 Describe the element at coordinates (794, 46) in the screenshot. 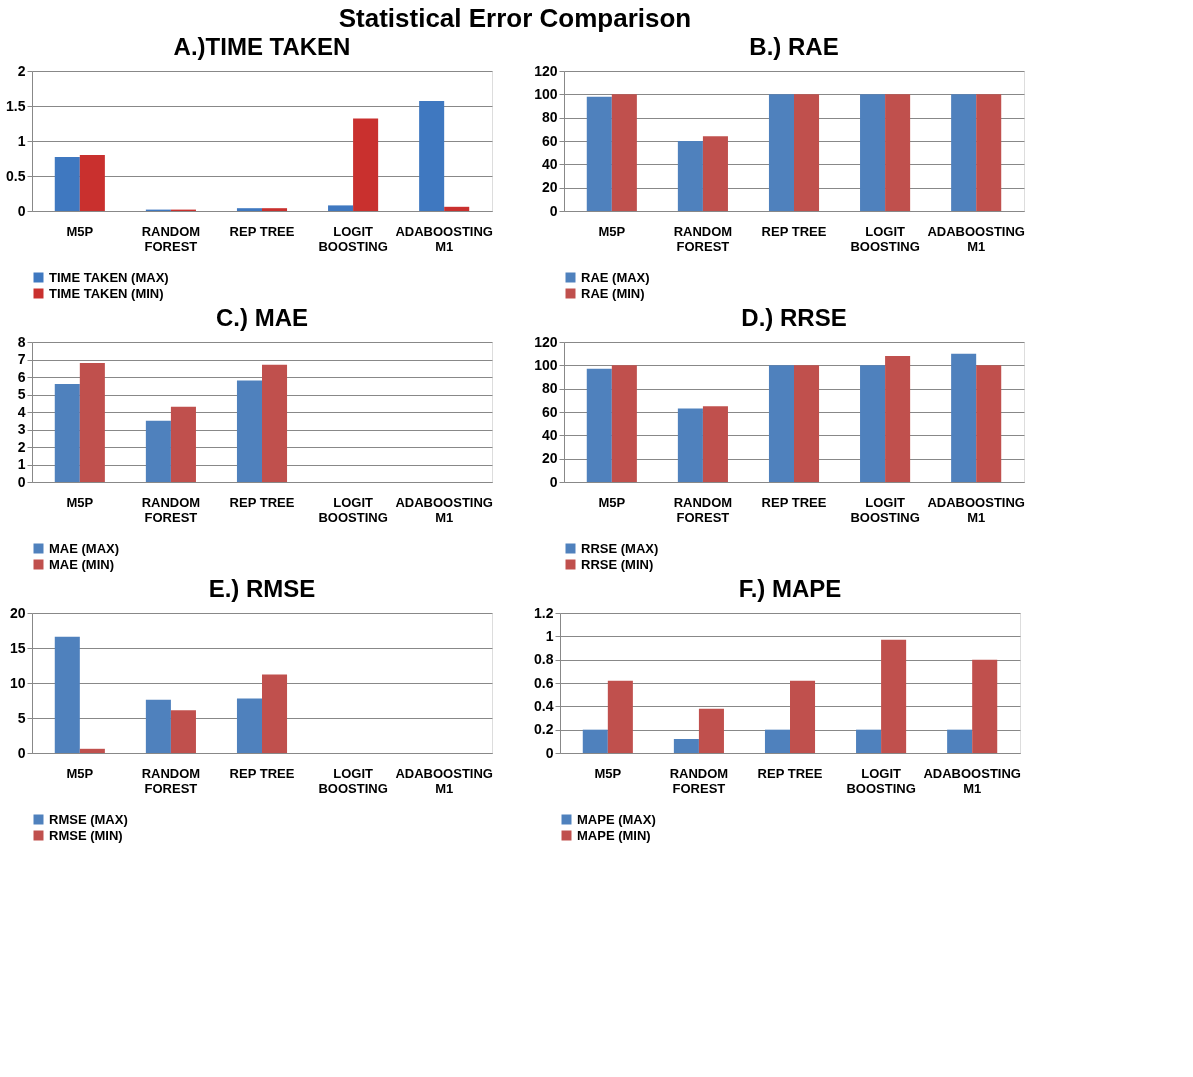

I see `chart-title: B.) RAE` at that location.